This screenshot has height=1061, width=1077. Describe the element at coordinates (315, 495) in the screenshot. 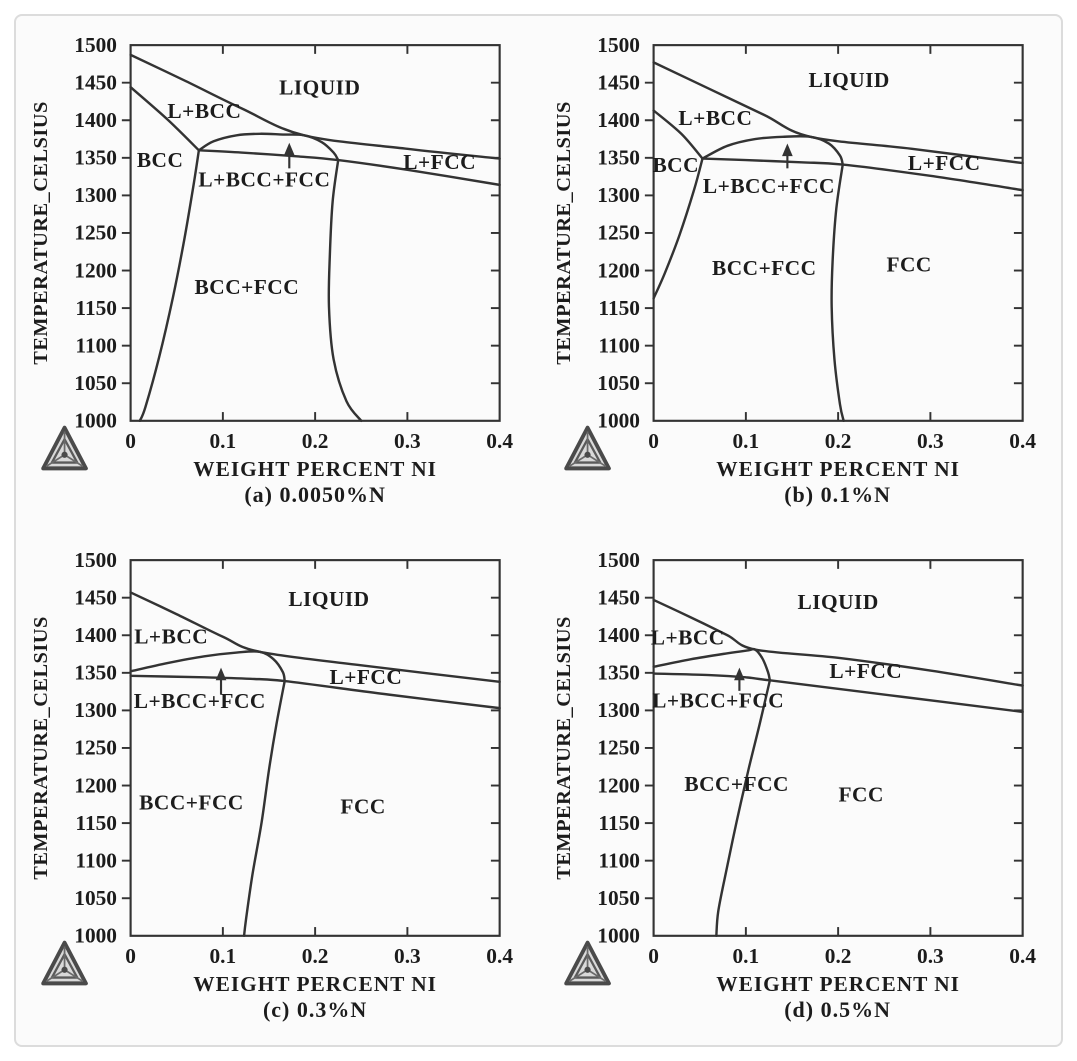

I see `panel-caption-a: (a) 0.0050%N` at that location.